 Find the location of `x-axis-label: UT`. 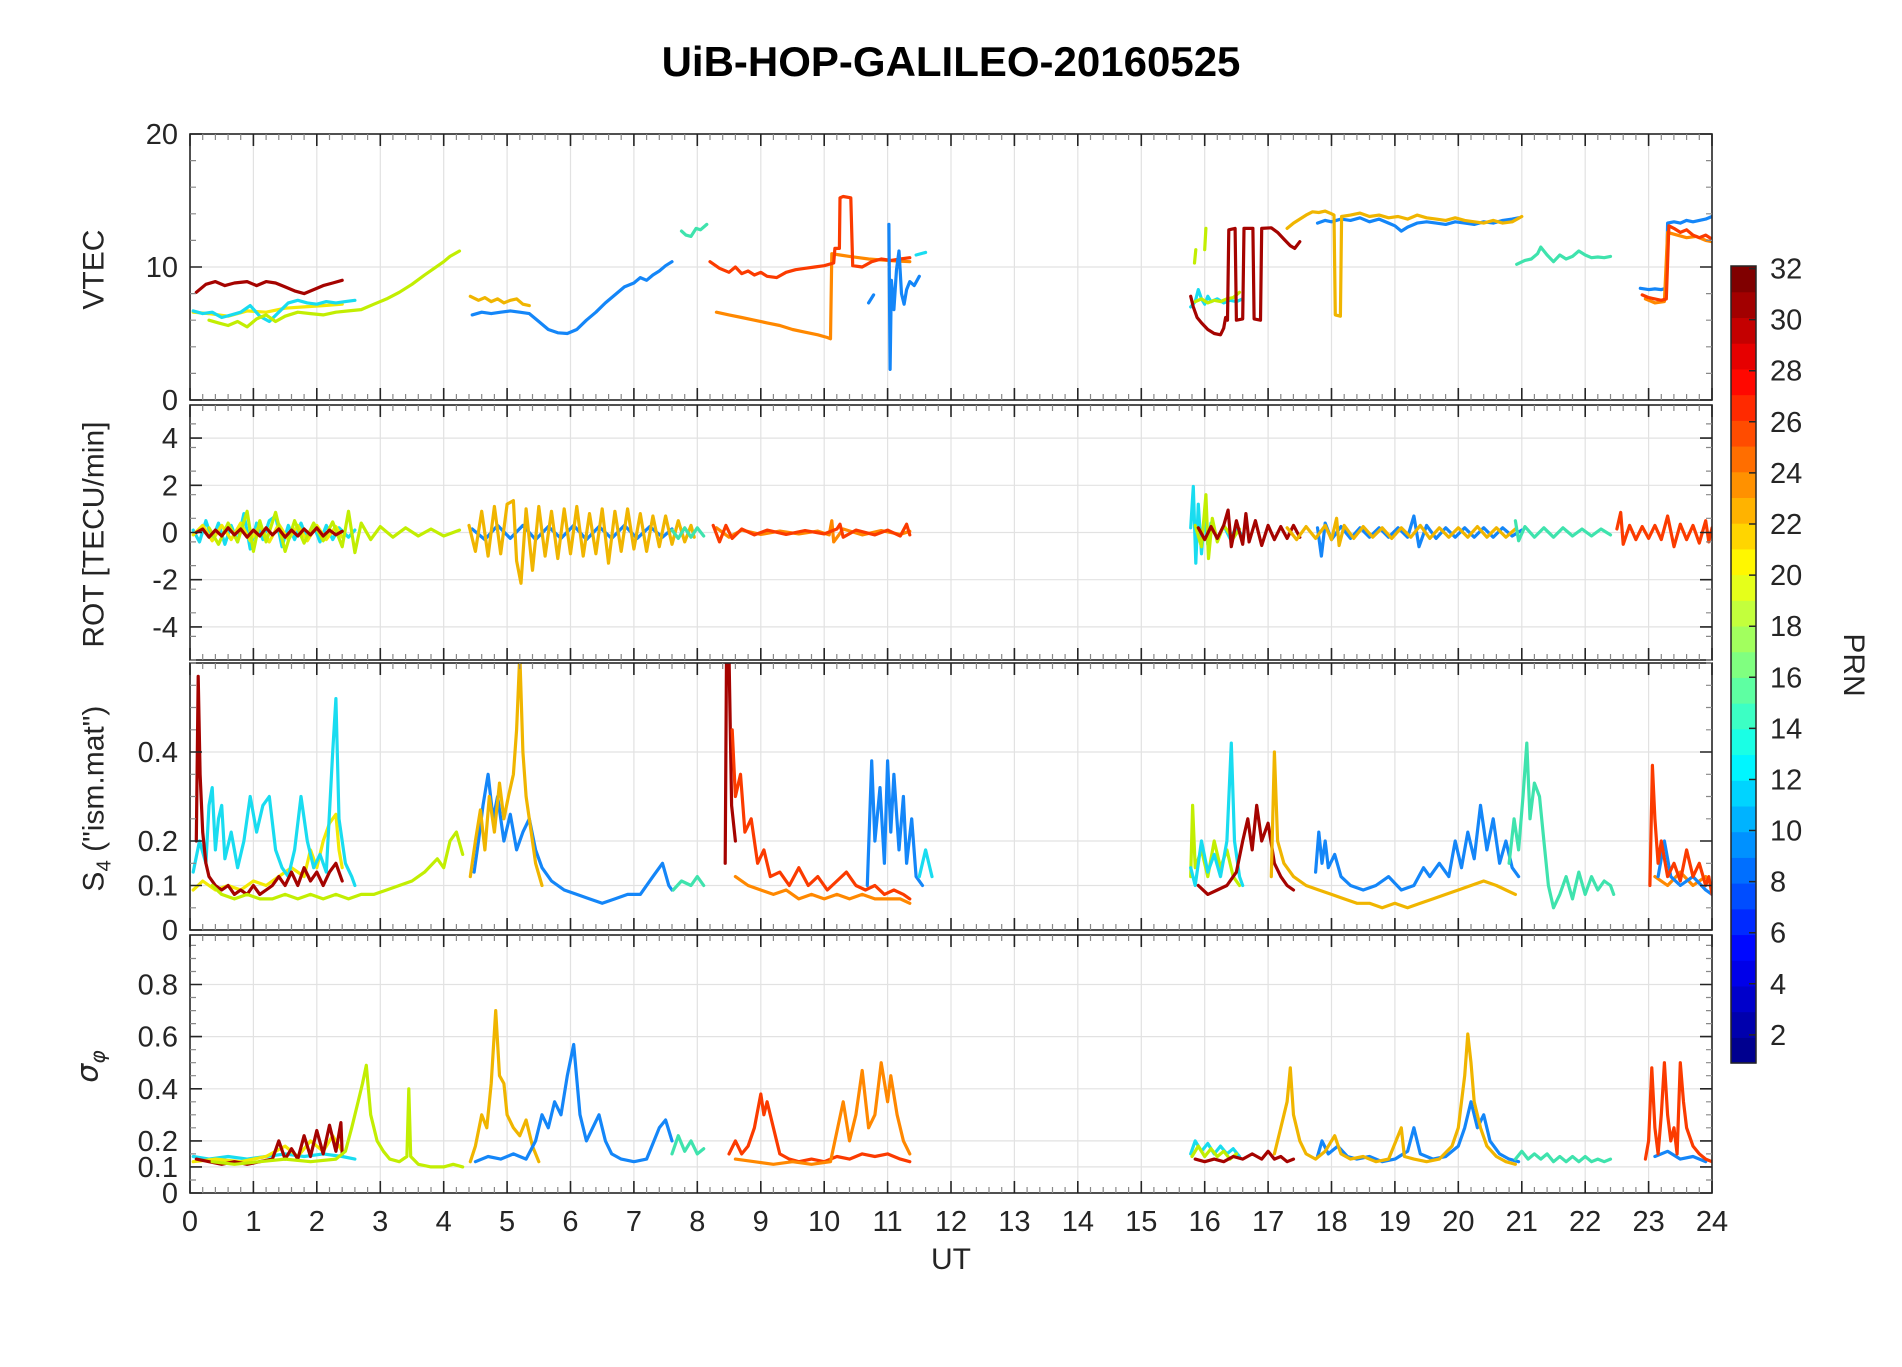

x-axis-label: UT is located at coordinates (951, 1259).